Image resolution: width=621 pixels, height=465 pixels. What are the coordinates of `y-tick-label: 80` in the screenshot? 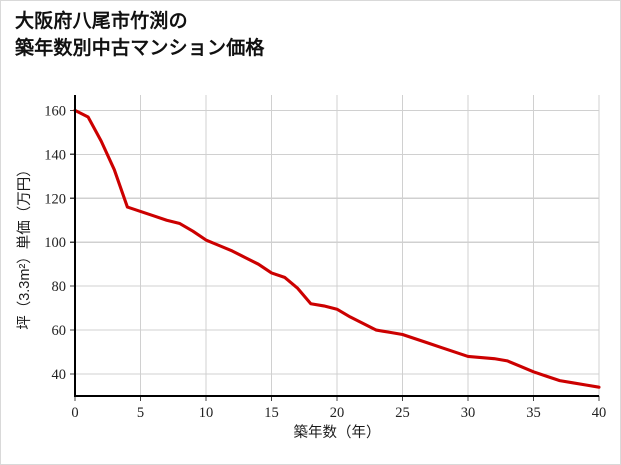 It's located at (59, 287).